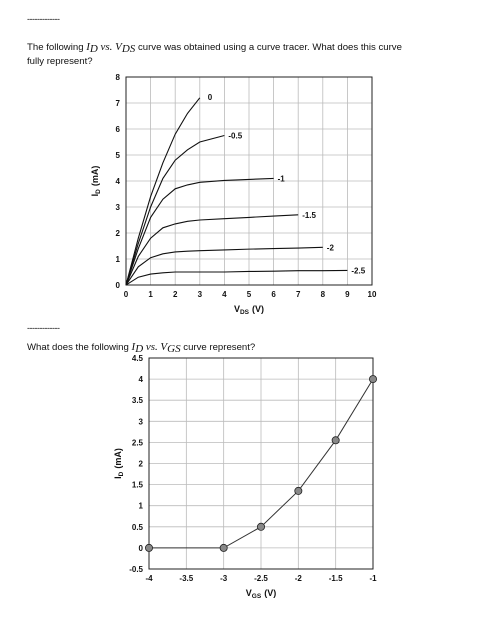 This screenshot has width=482, height=640. I want to click on x-tick-label: -2, so click(299, 578).